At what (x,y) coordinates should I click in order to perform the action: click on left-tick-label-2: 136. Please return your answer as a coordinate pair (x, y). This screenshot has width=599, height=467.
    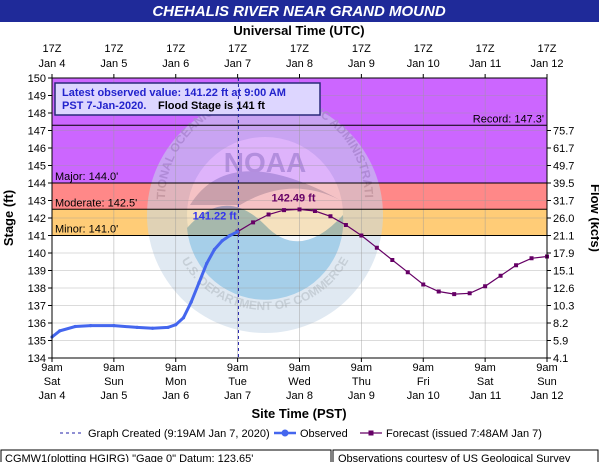
    Looking at the image, I should click on (37, 324).